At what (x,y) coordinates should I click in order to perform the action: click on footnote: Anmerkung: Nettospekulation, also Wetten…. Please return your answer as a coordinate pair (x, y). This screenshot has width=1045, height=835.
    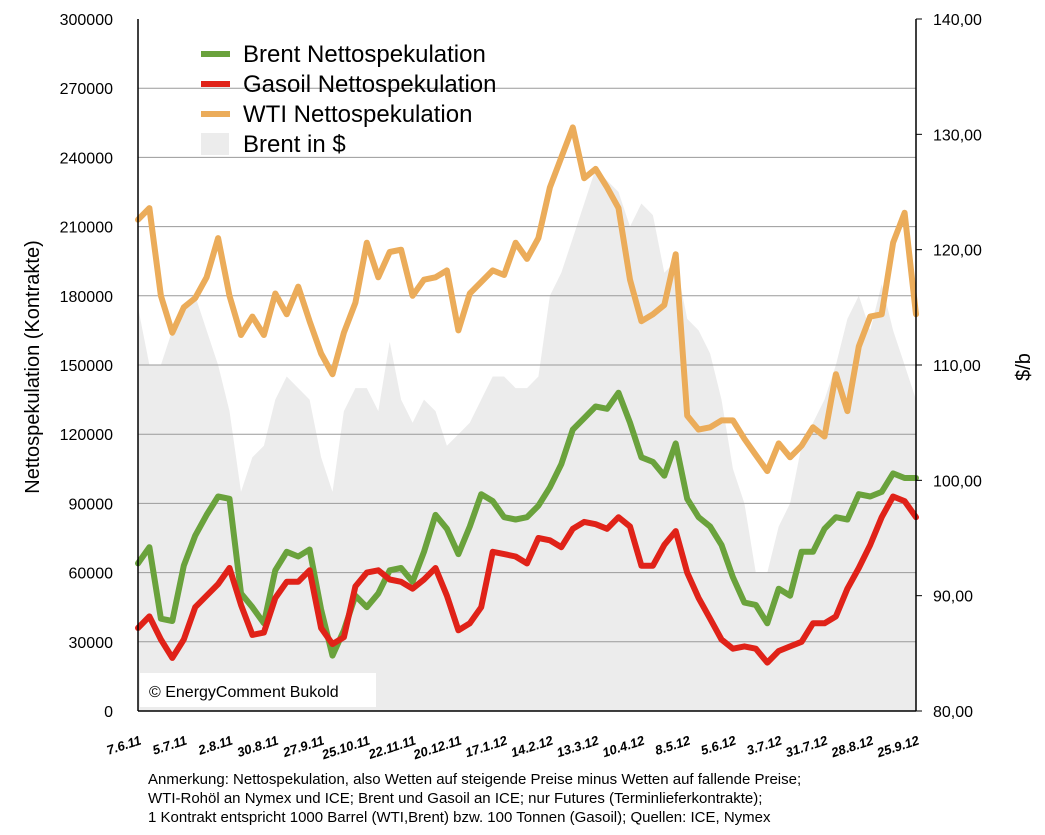
    Looking at the image, I should click on (474, 798).